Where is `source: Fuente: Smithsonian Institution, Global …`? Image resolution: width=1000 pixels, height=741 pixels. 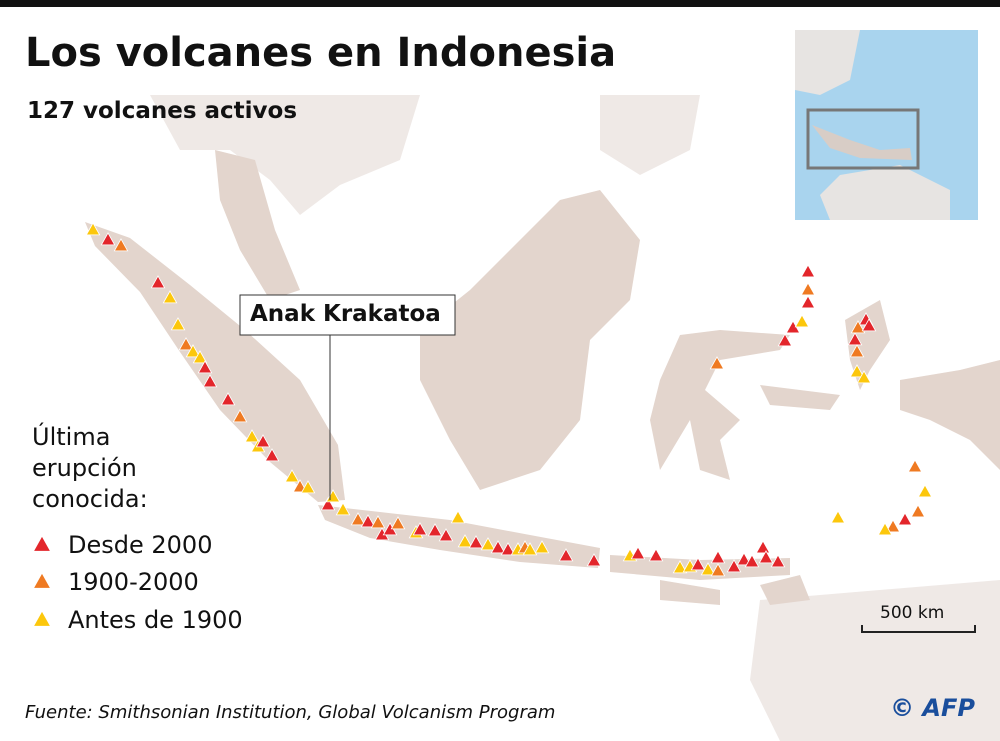
source: Fuente: Smithsonian Institution, Global … is located at coordinates (290, 712).